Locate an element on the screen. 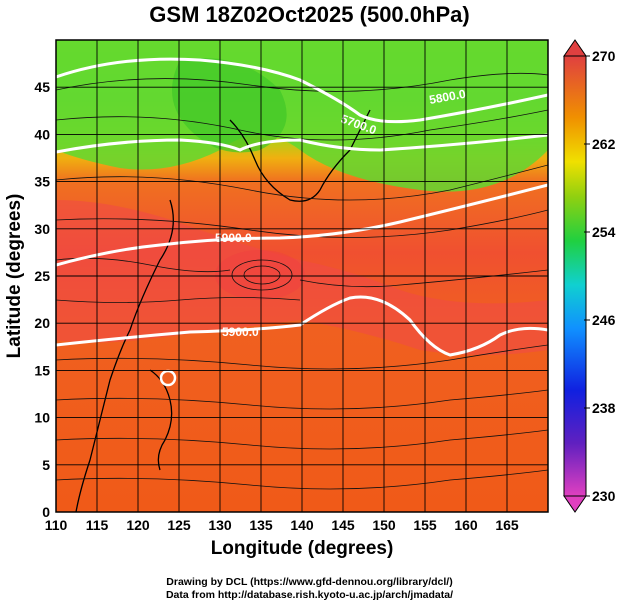  colorbar-tick-label: 230 is located at coordinates (604, 496).